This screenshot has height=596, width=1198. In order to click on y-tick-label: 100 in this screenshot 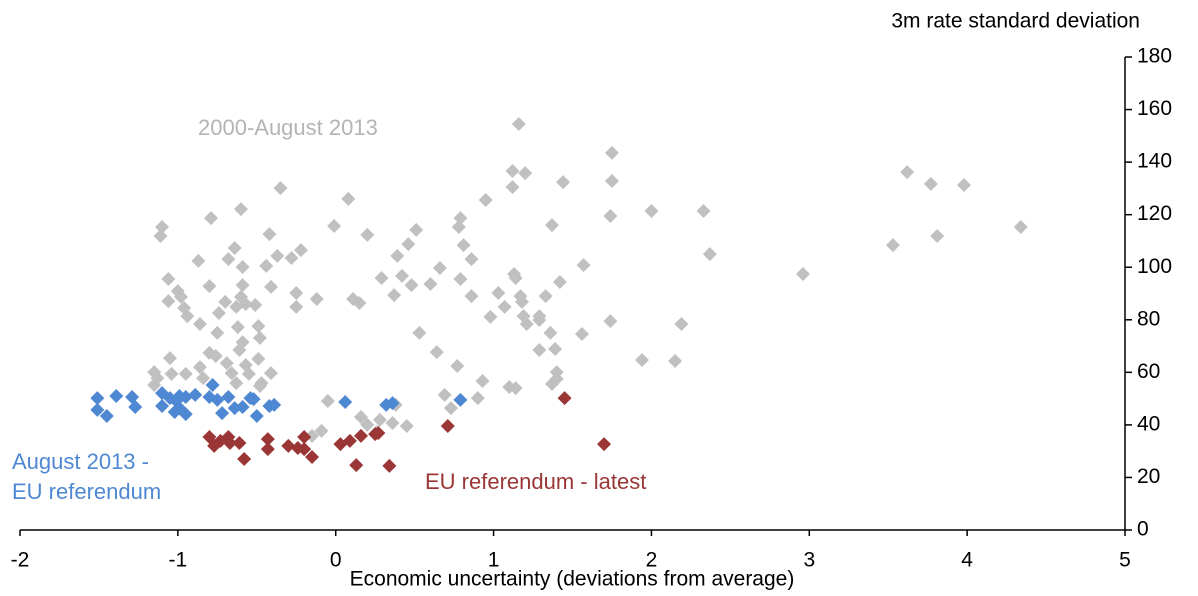, I will do `click(1154, 266)`.